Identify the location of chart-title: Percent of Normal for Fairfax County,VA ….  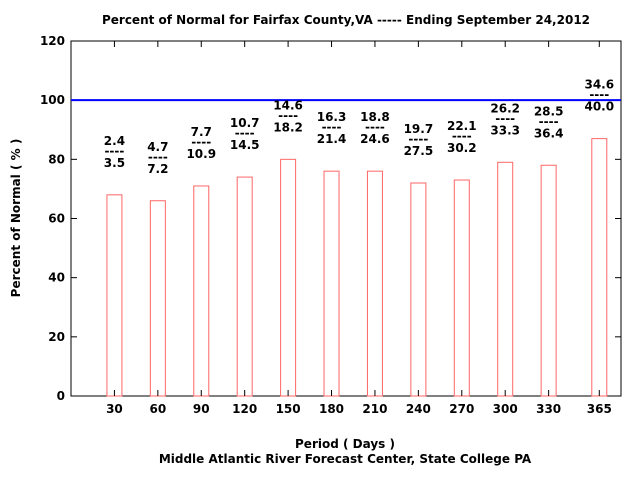
(346, 20).